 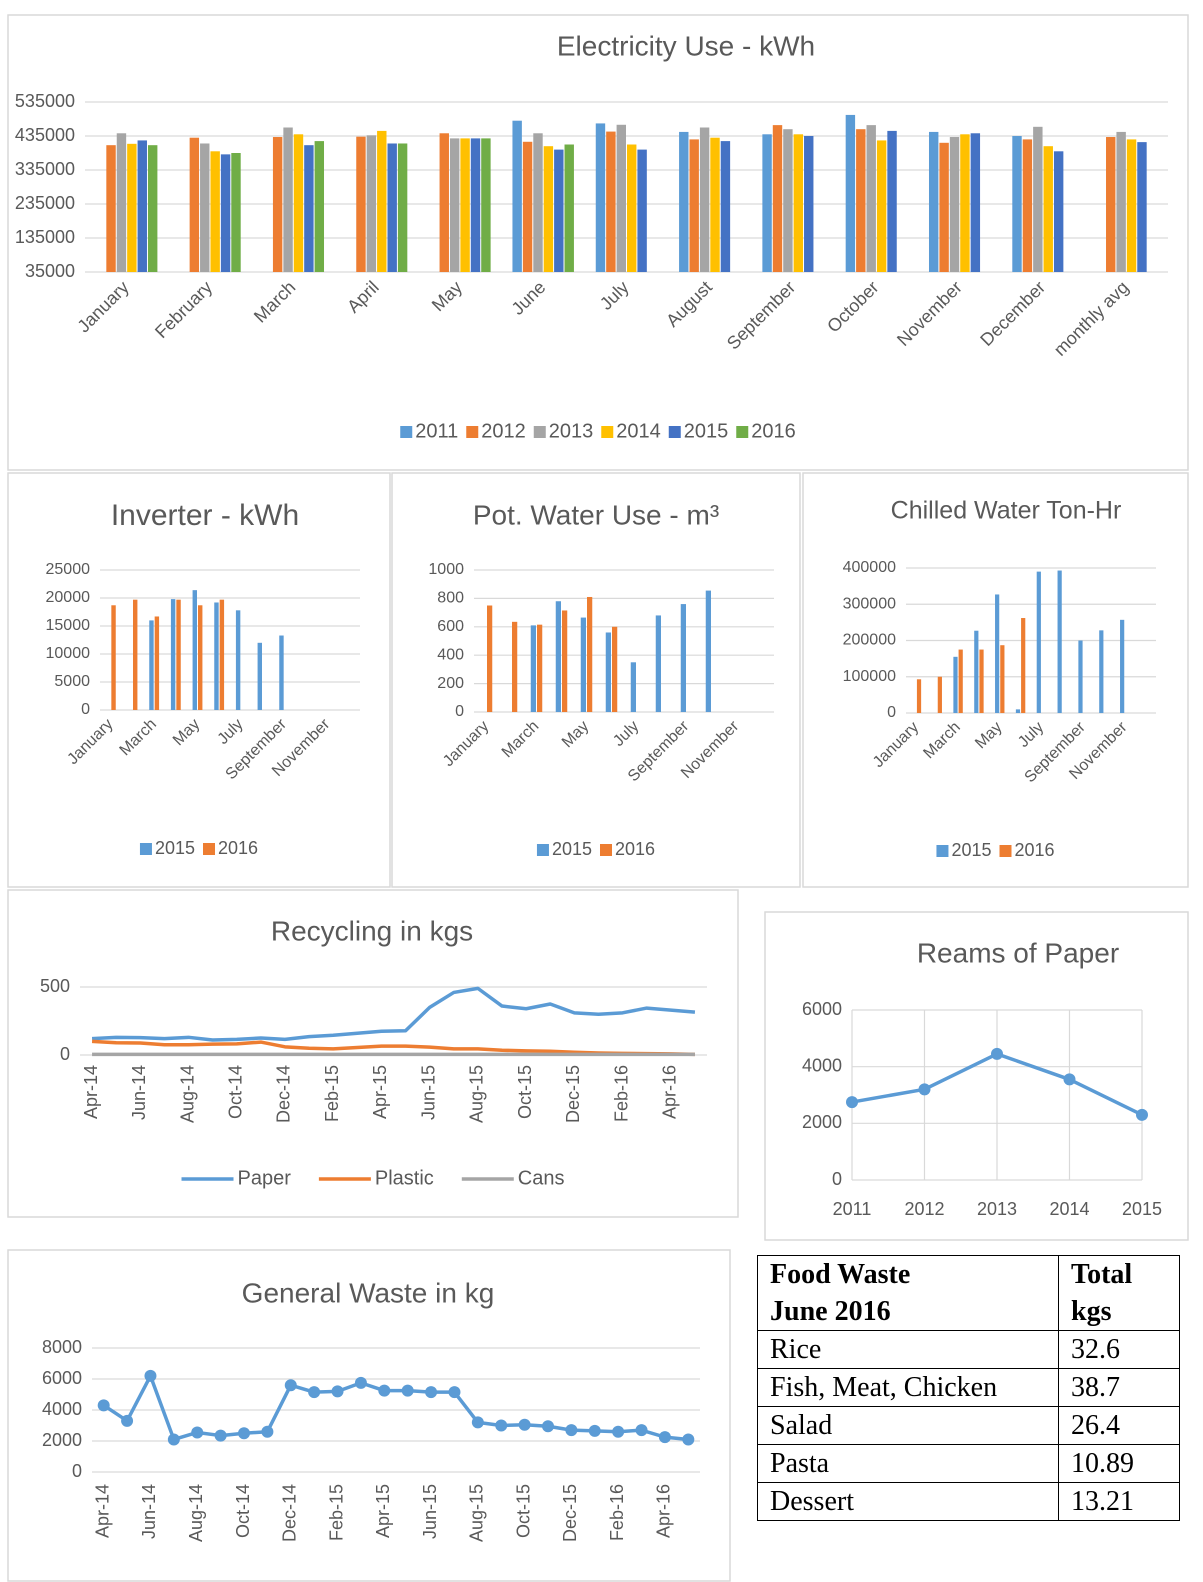 What do you see at coordinates (404, 1178) in the screenshot?
I see `legend-label: Plastic` at bounding box center [404, 1178].